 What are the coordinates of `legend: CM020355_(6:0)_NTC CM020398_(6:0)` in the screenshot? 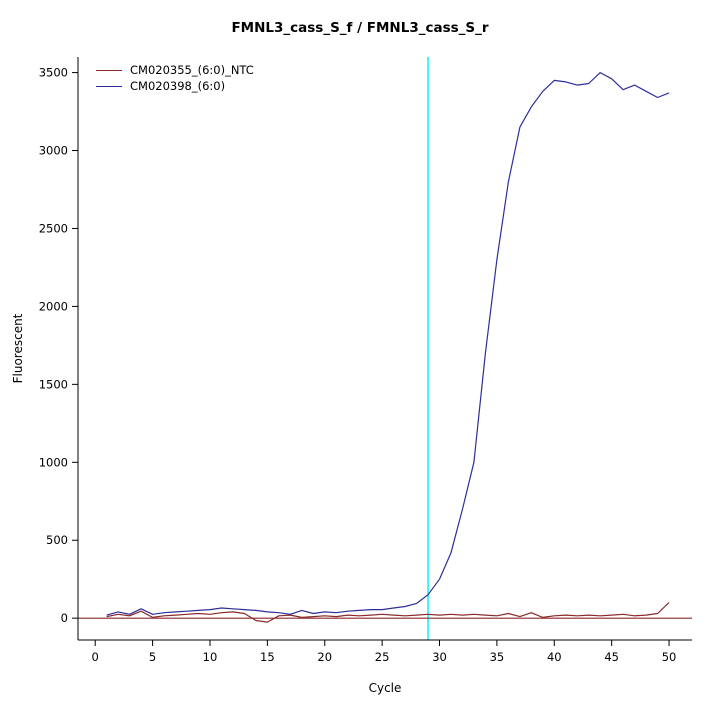 It's located at (175, 78).